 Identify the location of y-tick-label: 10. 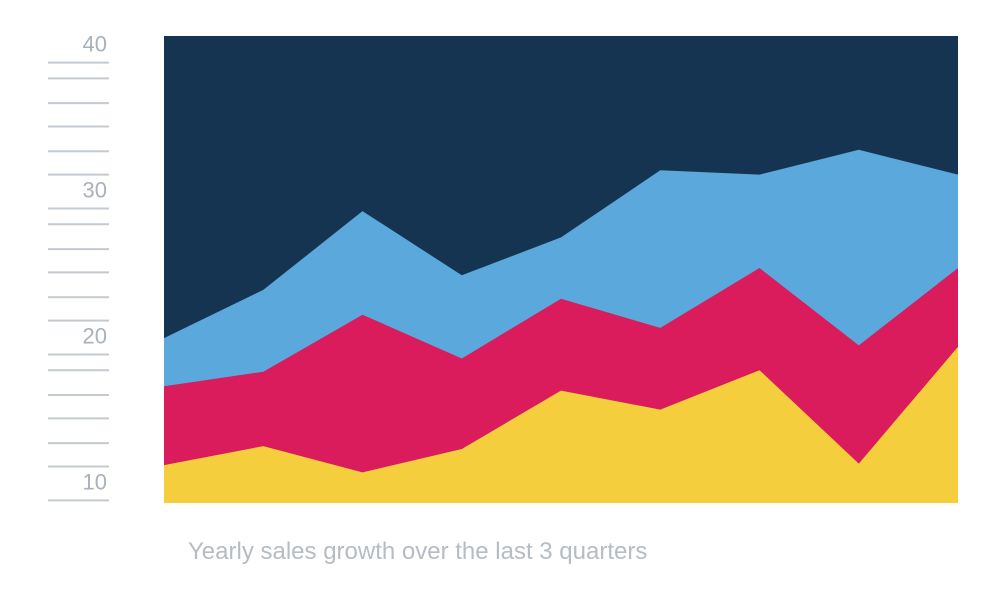
(95, 481).